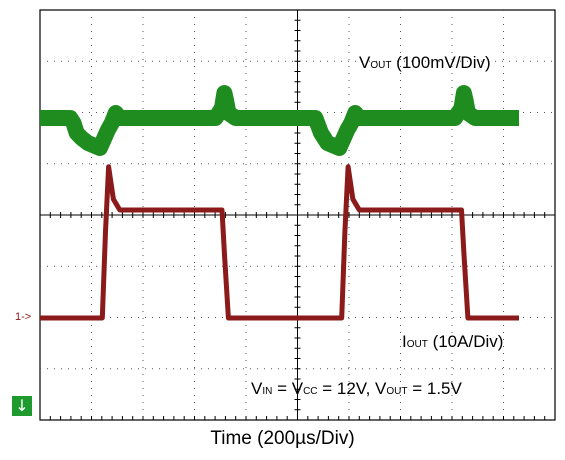 This screenshot has width=565, height=460. Describe the element at coordinates (452, 341) in the screenshot. I see `iout-series-label: IOUT (10A/Div)` at that location.